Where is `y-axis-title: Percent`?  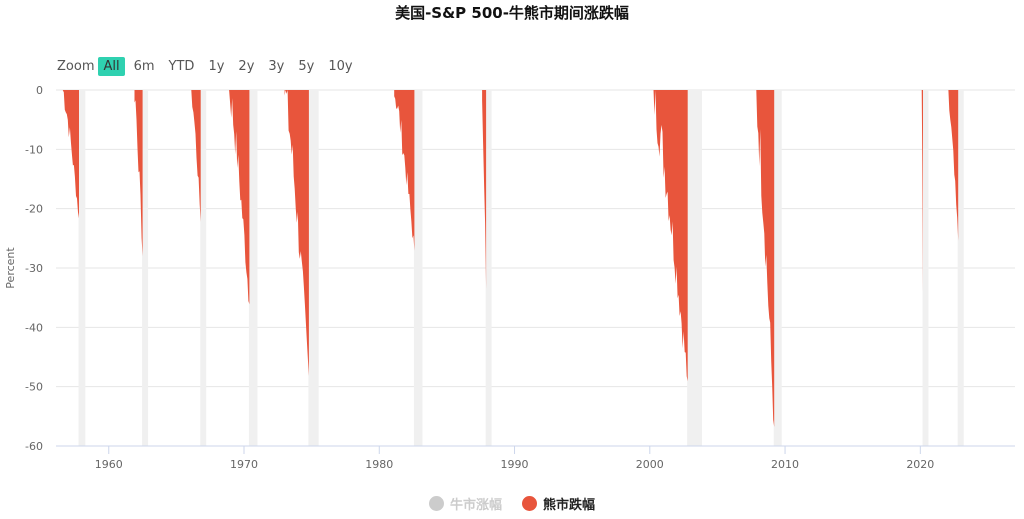
y-axis-title: Percent is located at coordinates (10, 268).